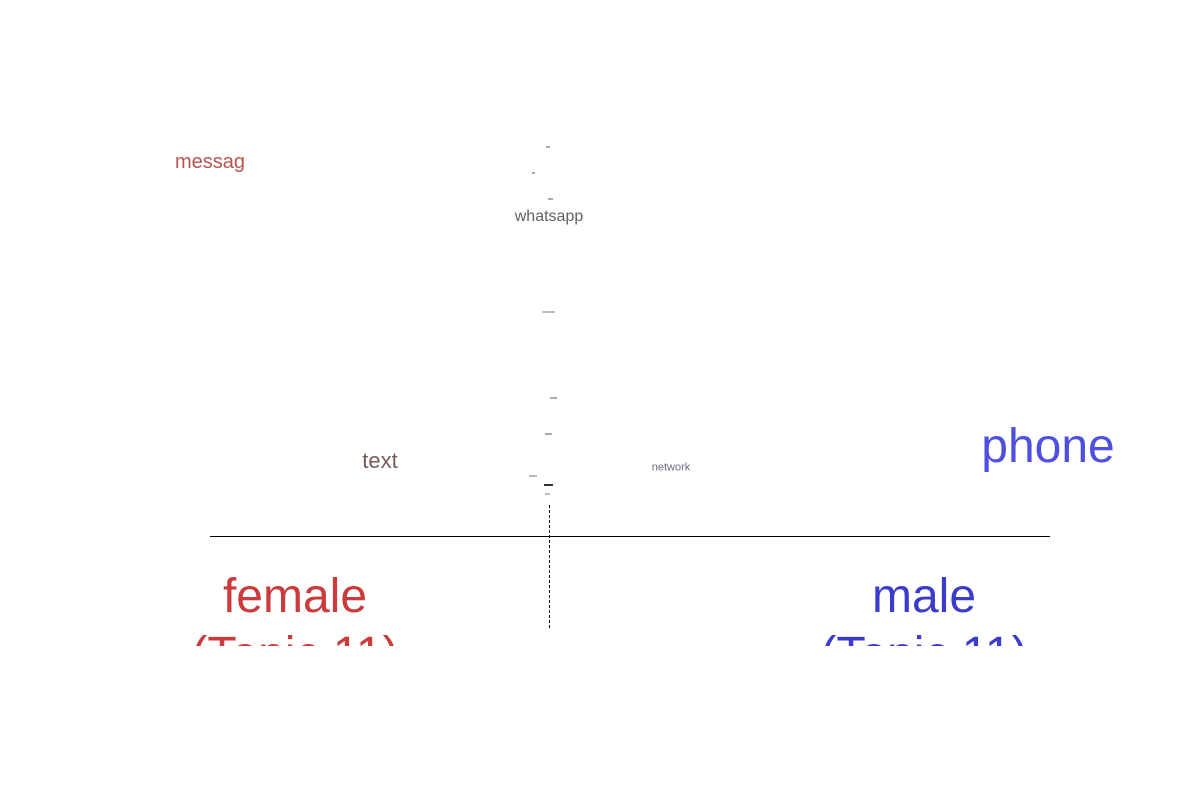  Describe the element at coordinates (630, 536) in the screenshot. I see `horizontal-axis-line` at that location.